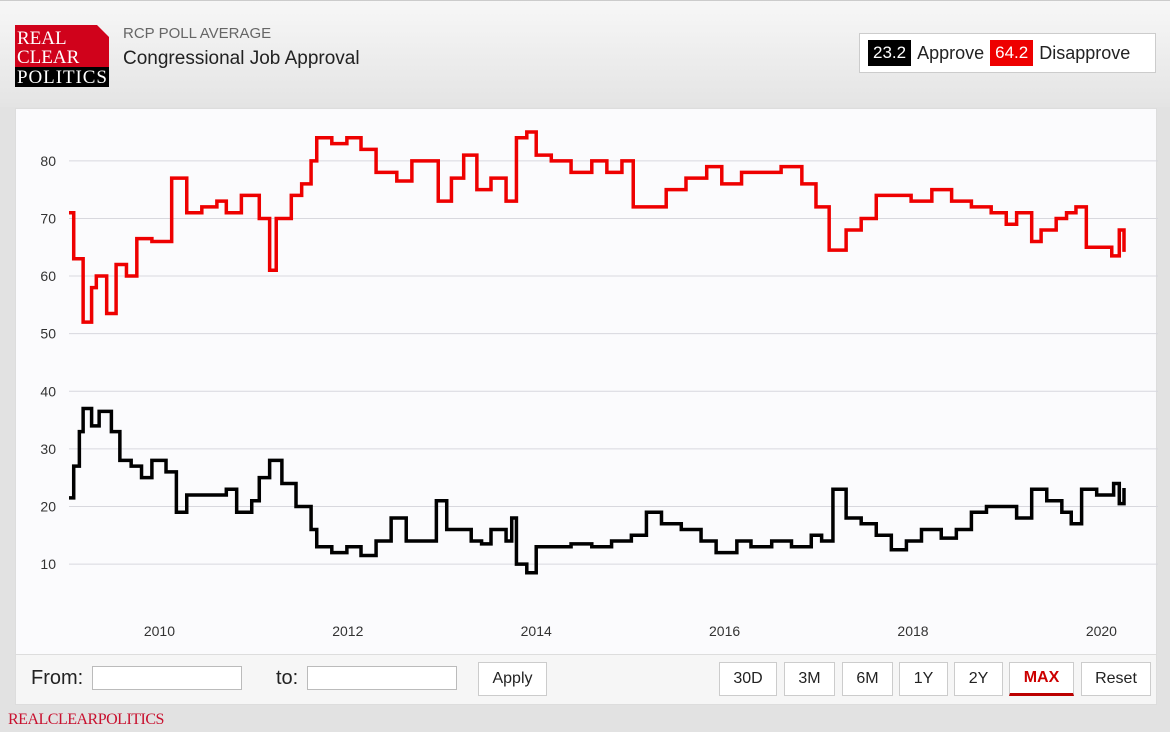 This screenshot has width=1170, height=732. Describe the element at coordinates (62, 77) in the screenshot. I see `svg-text: POLITICS` at that location.